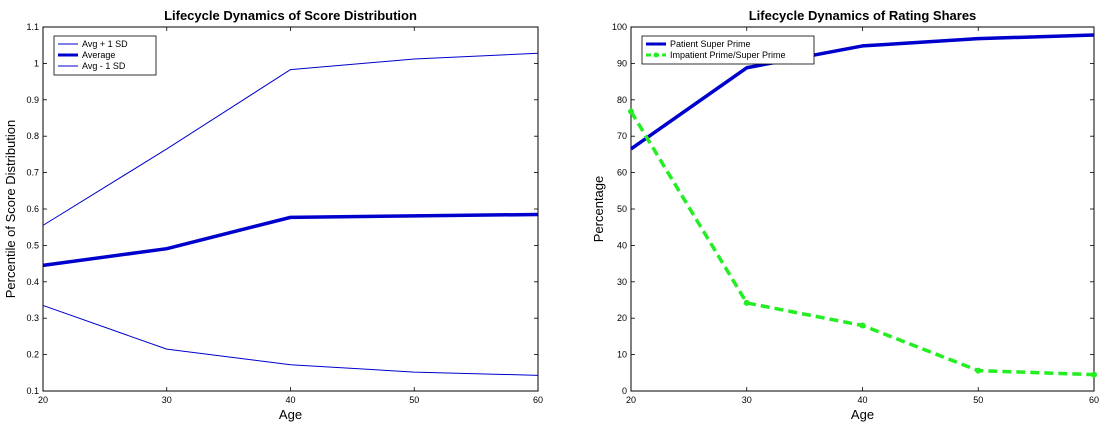 The width and height of the screenshot is (1099, 434). I want to click on legend-label: Avg - 1 SD, so click(104, 66).